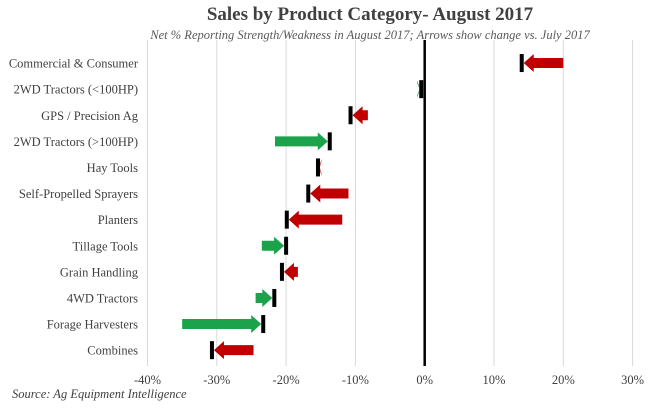 The width and height of the screenshot is (660, 408). Describe the element at coordinates (74, 64) in the screenshot. I see `category-label: Commercial & Consumer` at that location.